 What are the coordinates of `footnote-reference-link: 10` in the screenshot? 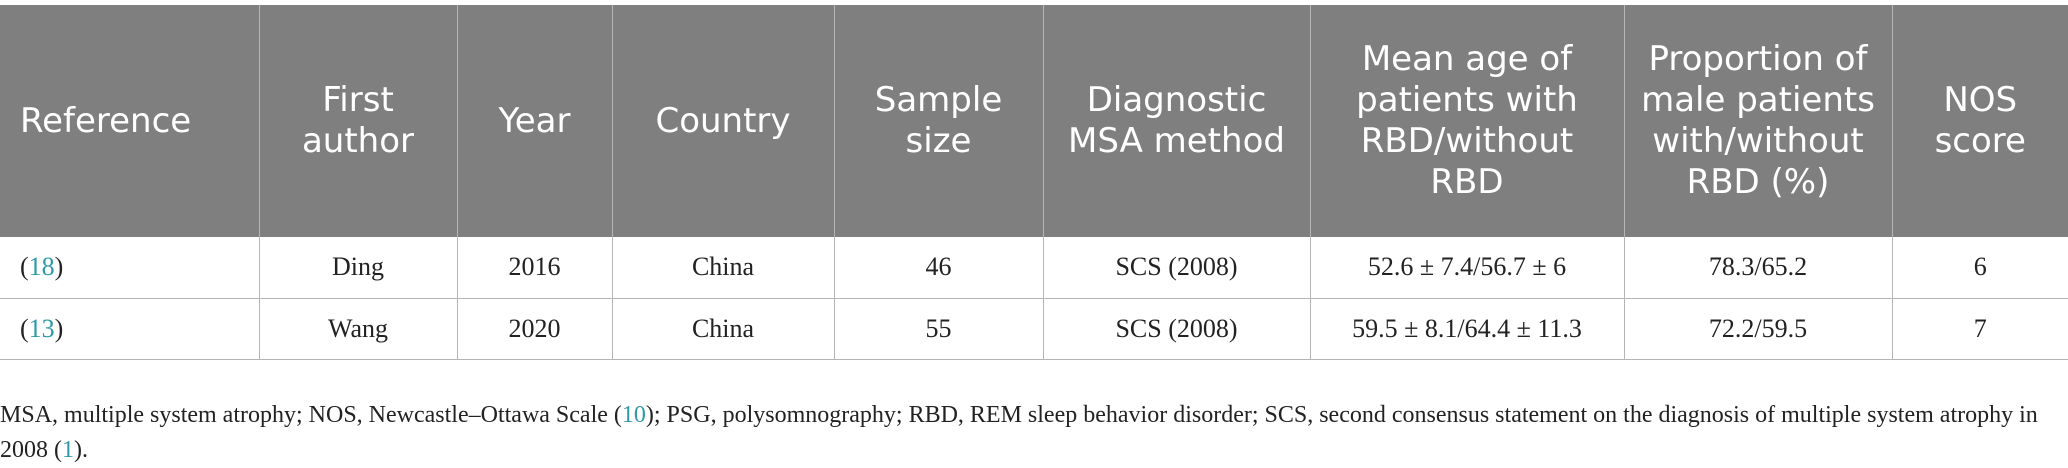 It's located at (633, 415).